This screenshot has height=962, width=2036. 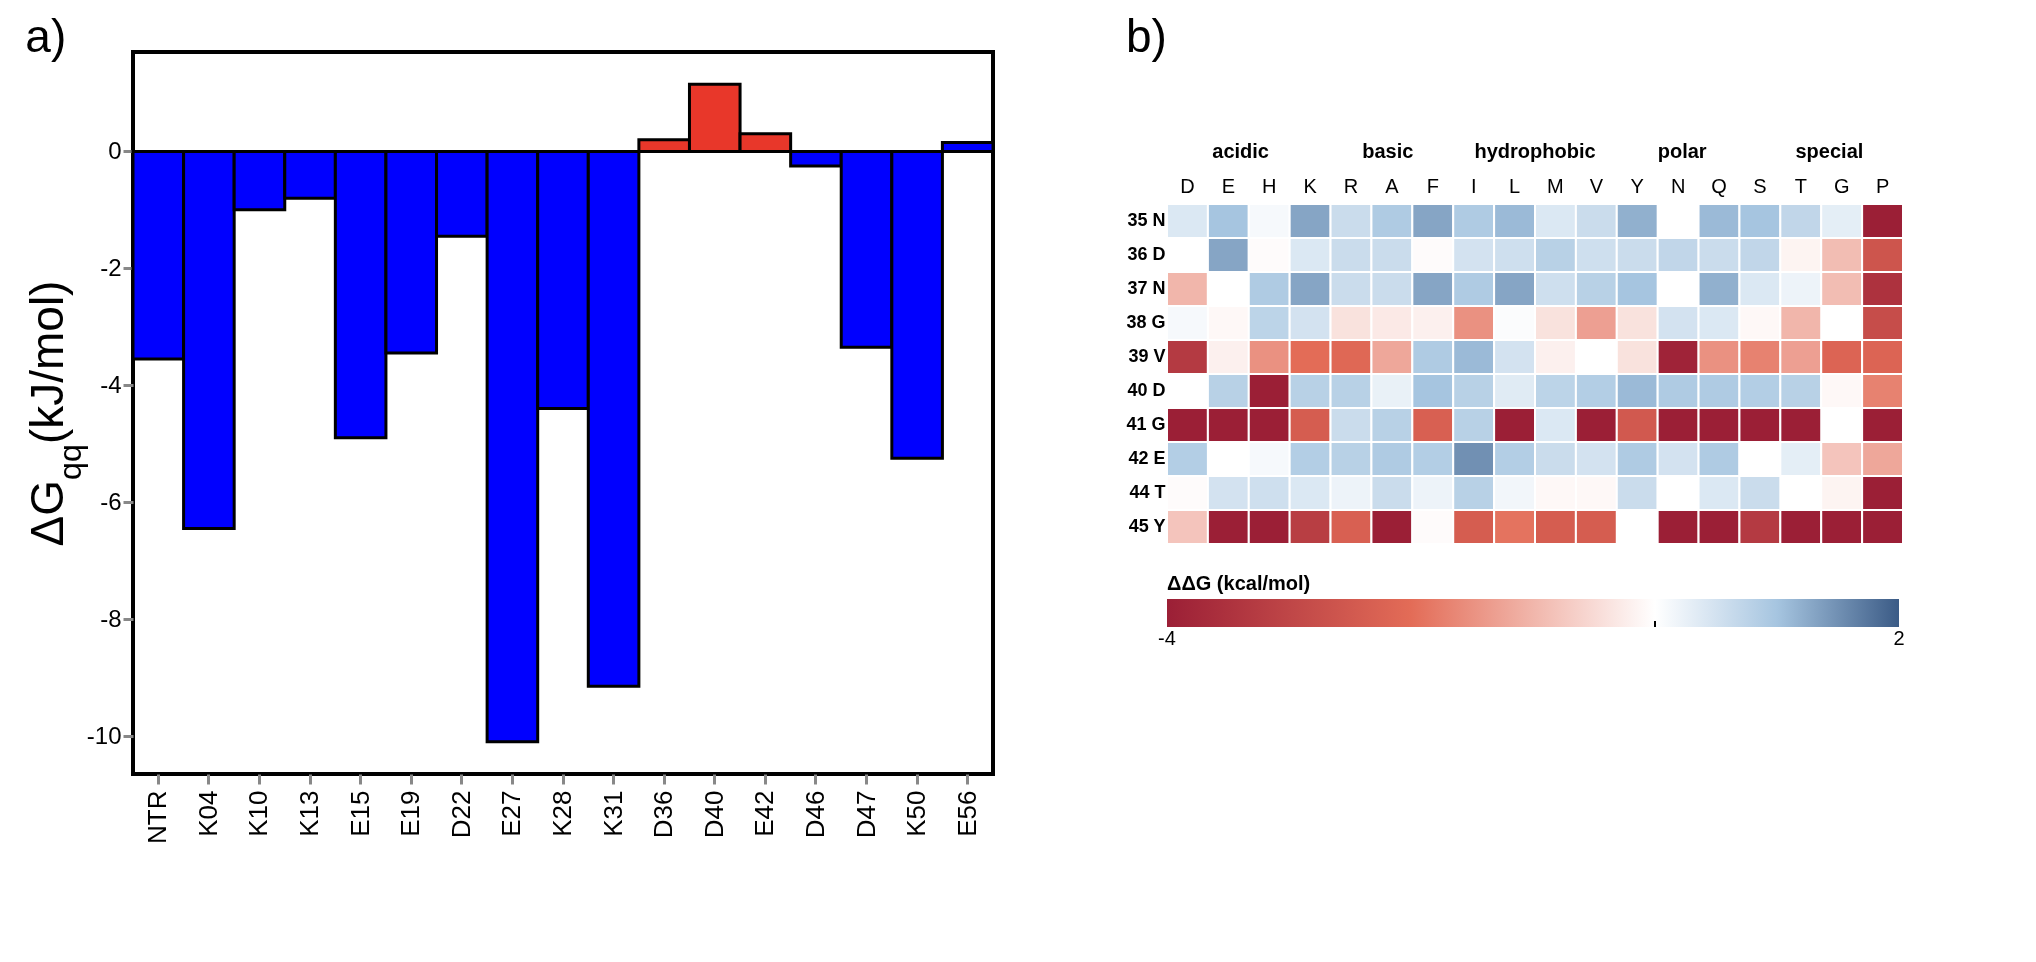 What do you see at coordinates (1310, 185) in the screenshot?
I see `x-tick-label: K` at bounding box center [1310, 185].